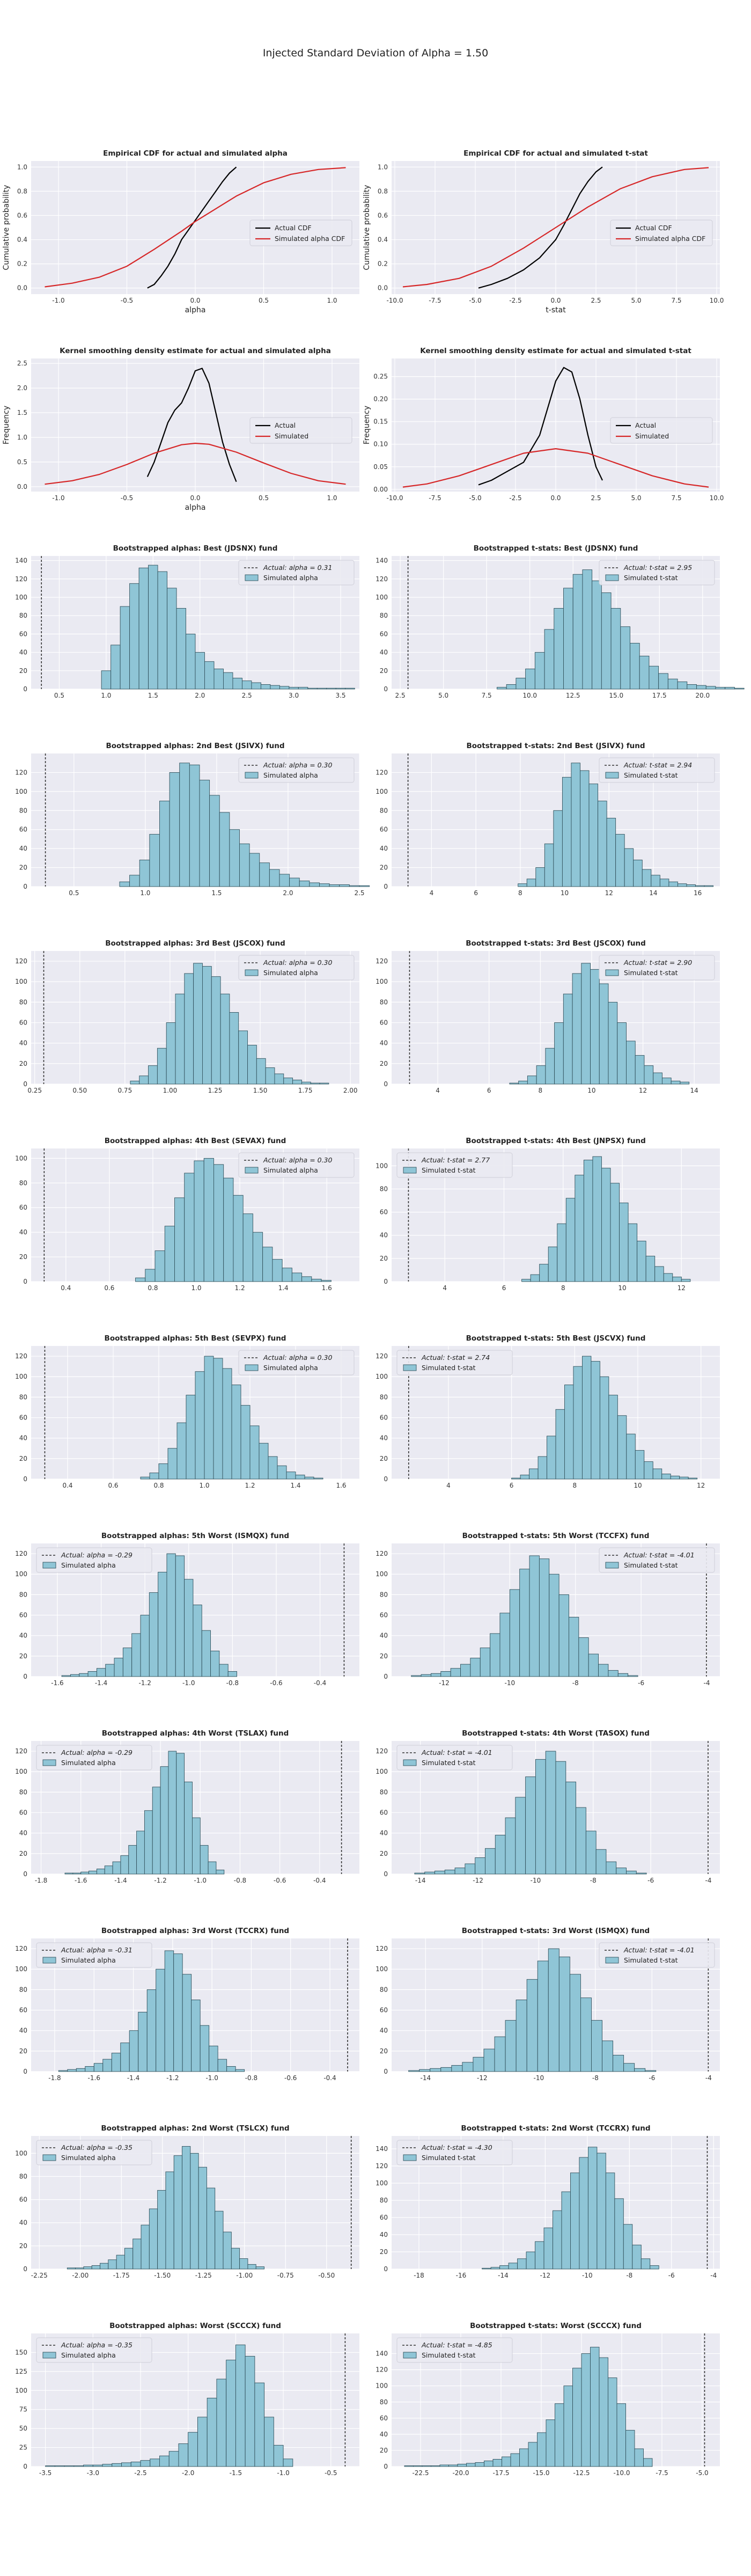 The width and height of the screenshot is (751, 2576). Describe the element at coordinates (200, 1880) in the screenshot. I see `x-tick-label: -1.0` at that location.